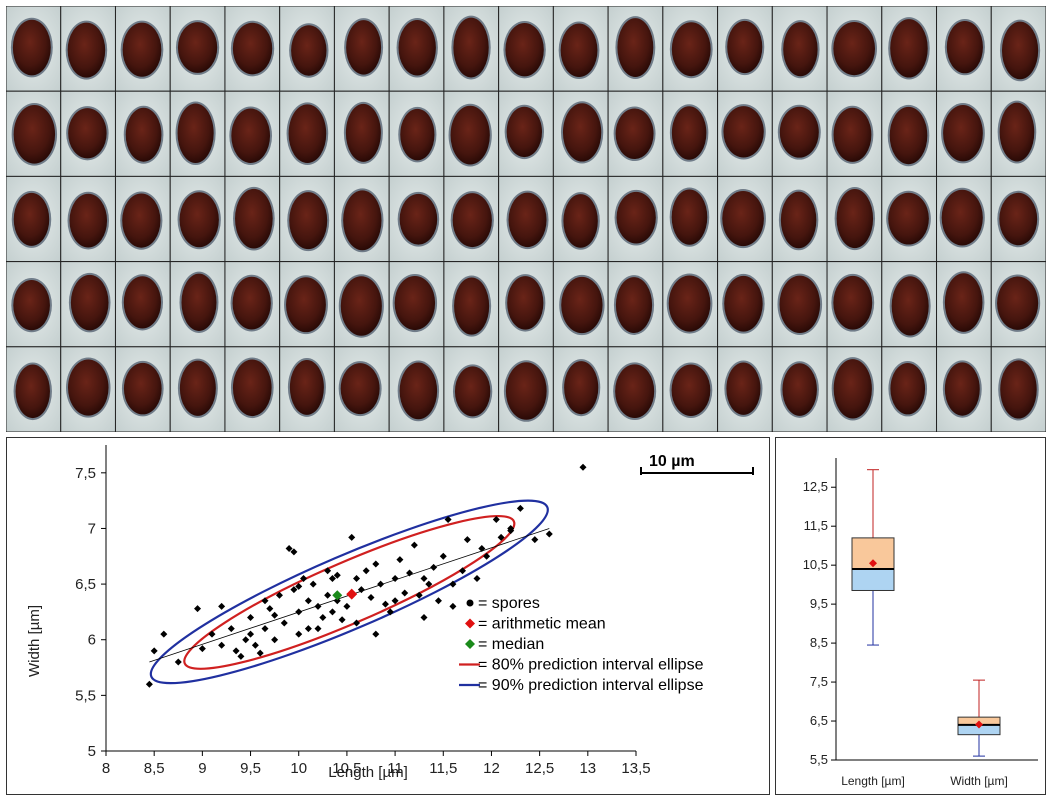 The image size is (1050, 800). I want to click on x-tick-label: 12, so click(491, 768).